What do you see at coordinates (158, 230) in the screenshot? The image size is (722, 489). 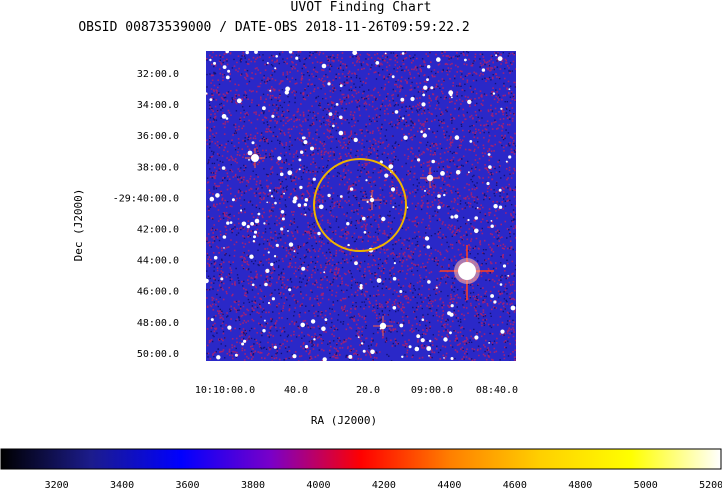 I see `y-tick-label: 42:00.0` at bounding box center [158, 230].